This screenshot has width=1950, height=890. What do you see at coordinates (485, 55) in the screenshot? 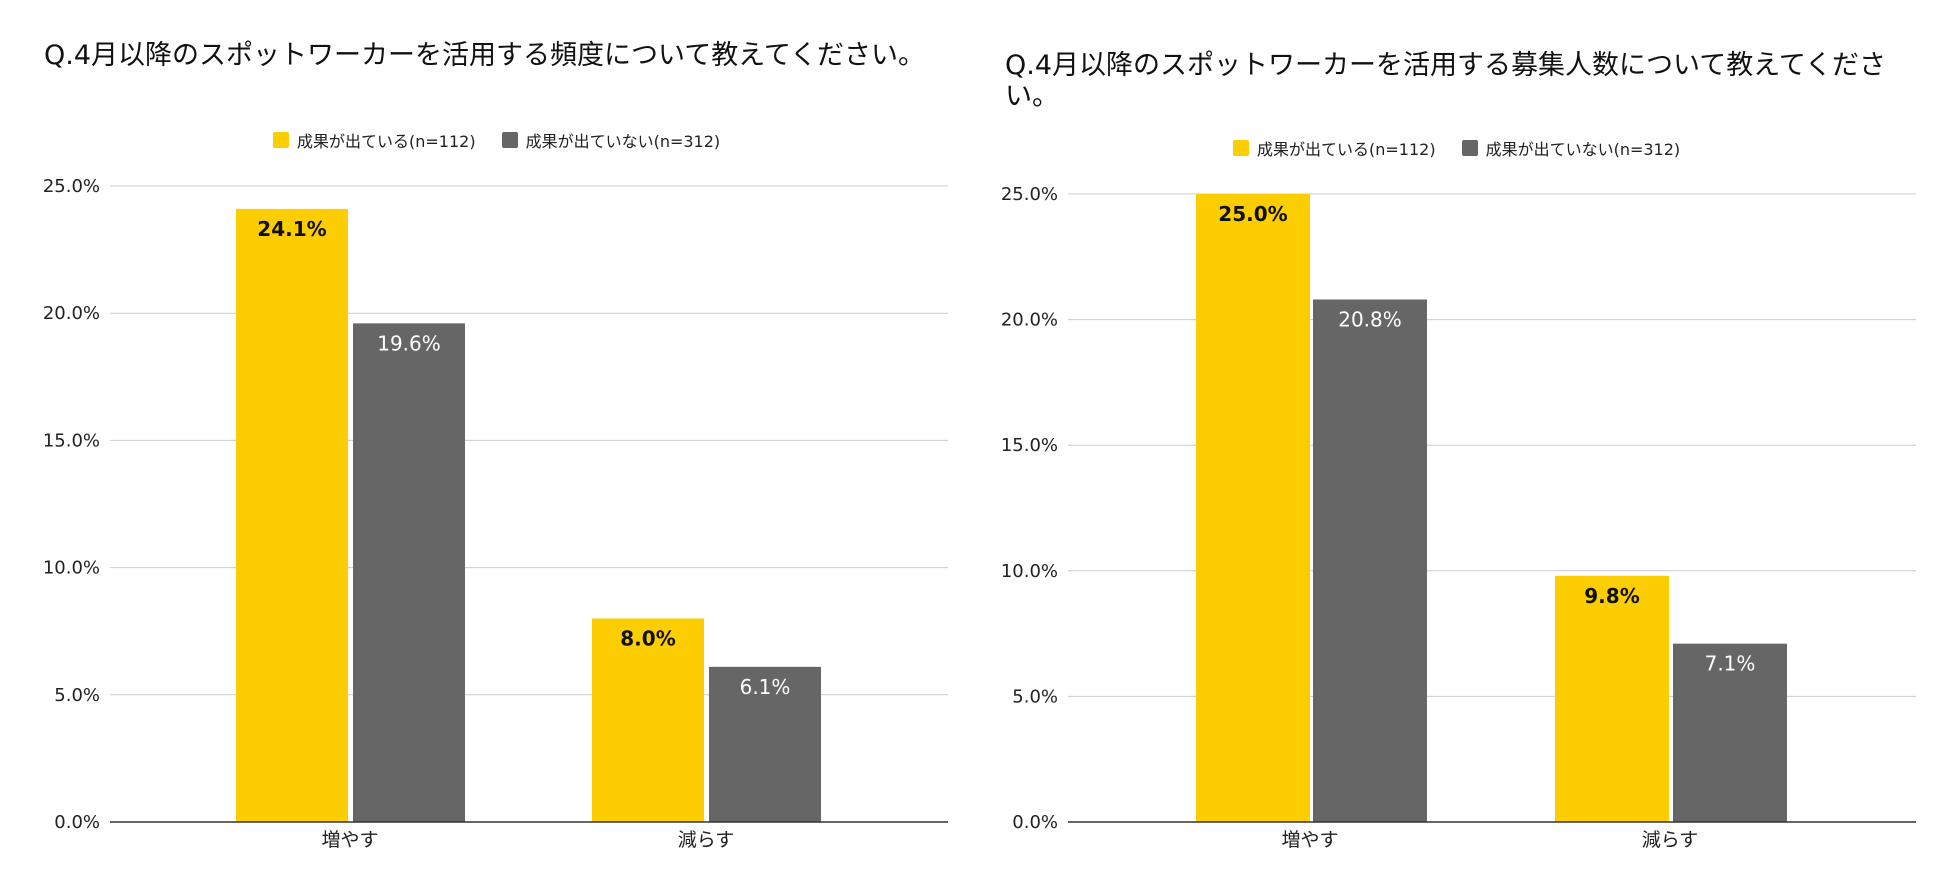
I see `chart-title: Q.4月以降のスポットワーカーを活用する頻度について教えてください。` at bounding box center [485, 55].